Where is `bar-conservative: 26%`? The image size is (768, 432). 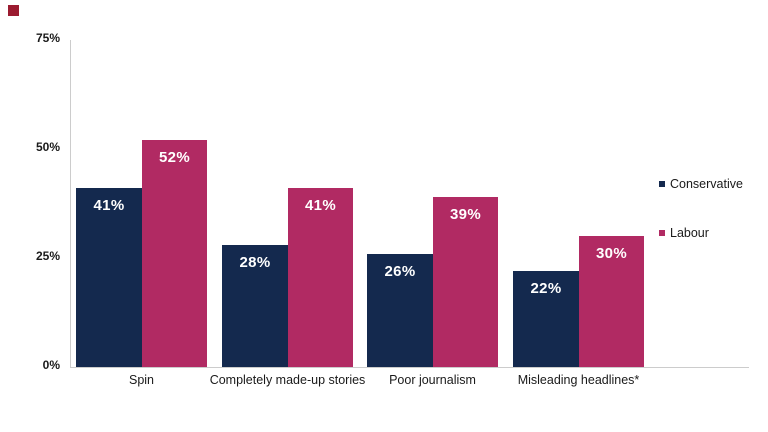
bar-conservative: 26% is located at coordinates (400, 310).